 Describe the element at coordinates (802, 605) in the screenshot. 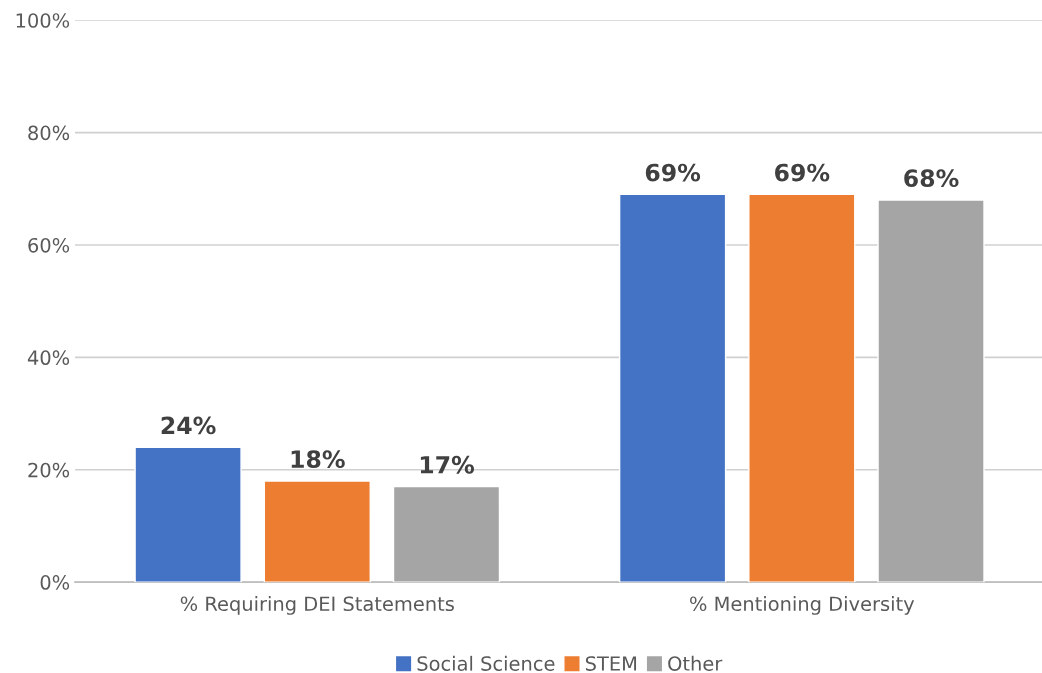

I see `x-tick-label: % Mentioning Diversity` at that location.